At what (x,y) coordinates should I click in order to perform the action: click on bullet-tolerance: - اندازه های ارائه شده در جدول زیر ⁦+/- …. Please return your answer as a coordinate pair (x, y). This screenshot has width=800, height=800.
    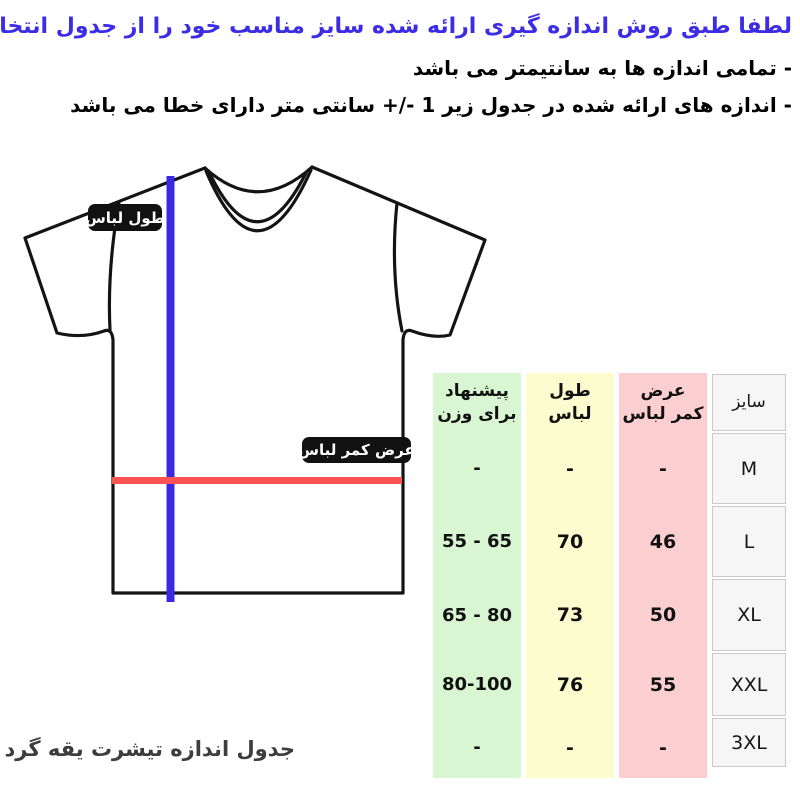
    Looking at the image, I should click on (431, 105).